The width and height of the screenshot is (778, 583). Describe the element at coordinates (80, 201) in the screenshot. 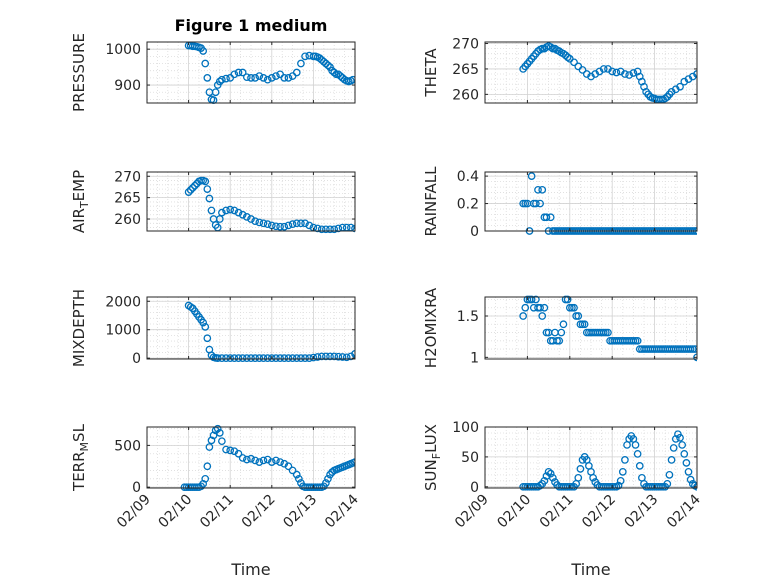

I see `y-axis-label: AIRTEMP` at that location.